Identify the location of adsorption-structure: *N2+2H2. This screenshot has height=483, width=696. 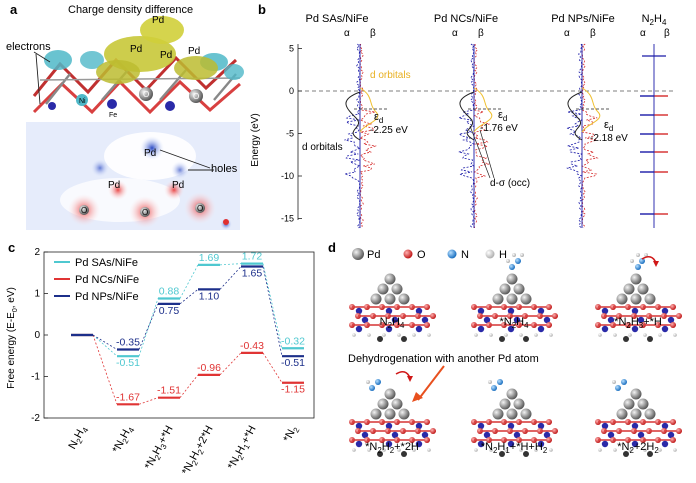
(638, 418).